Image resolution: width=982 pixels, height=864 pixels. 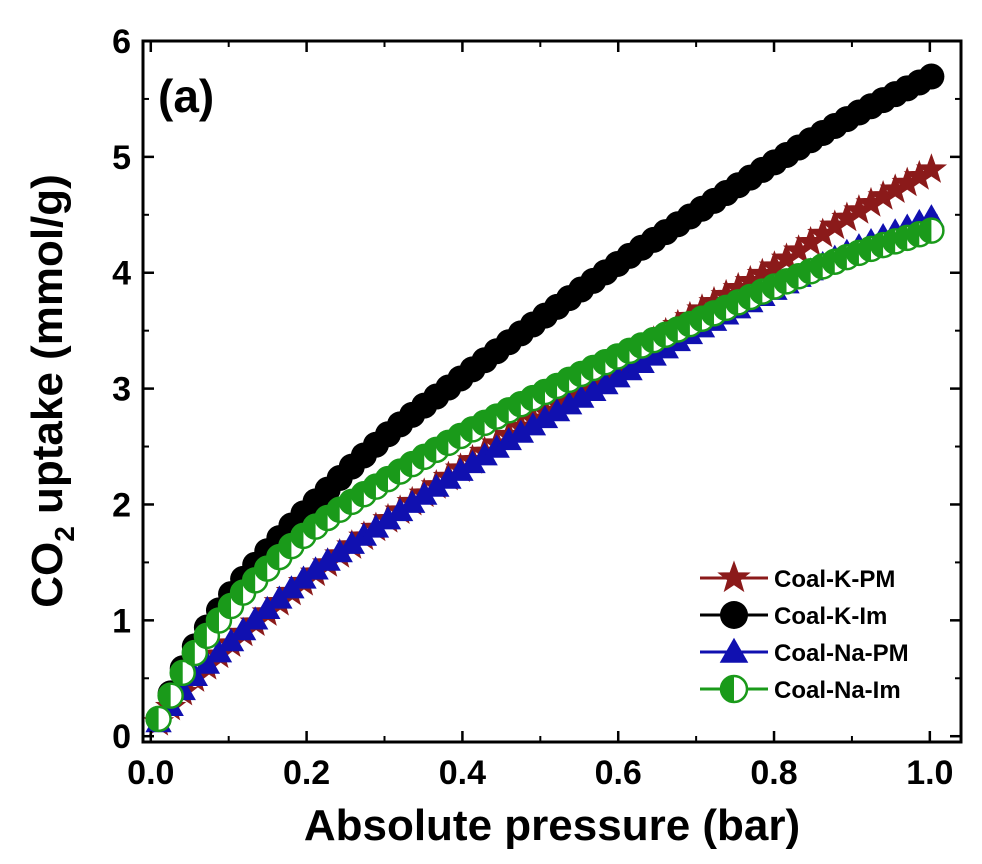 What do you see at coordinates (804, 632) in the screenshot?
I see `legend: Coal-K-PM Coal-K-Im Coal-Na-PM Coal-Na-Im` at bounding box center [804, 632].